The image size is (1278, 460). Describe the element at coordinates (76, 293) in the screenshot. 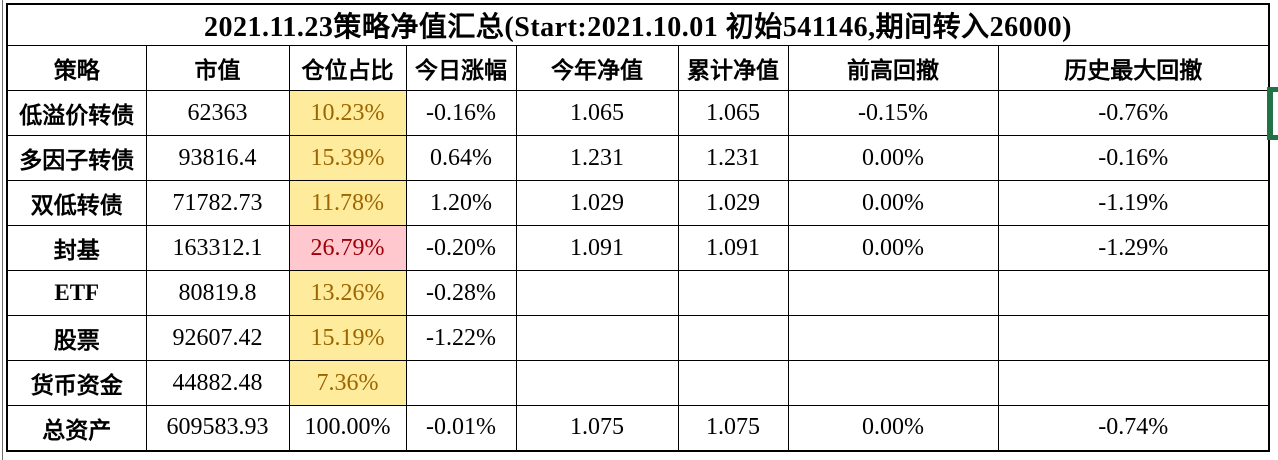

I see `cell-strategy: ETF` at that location.